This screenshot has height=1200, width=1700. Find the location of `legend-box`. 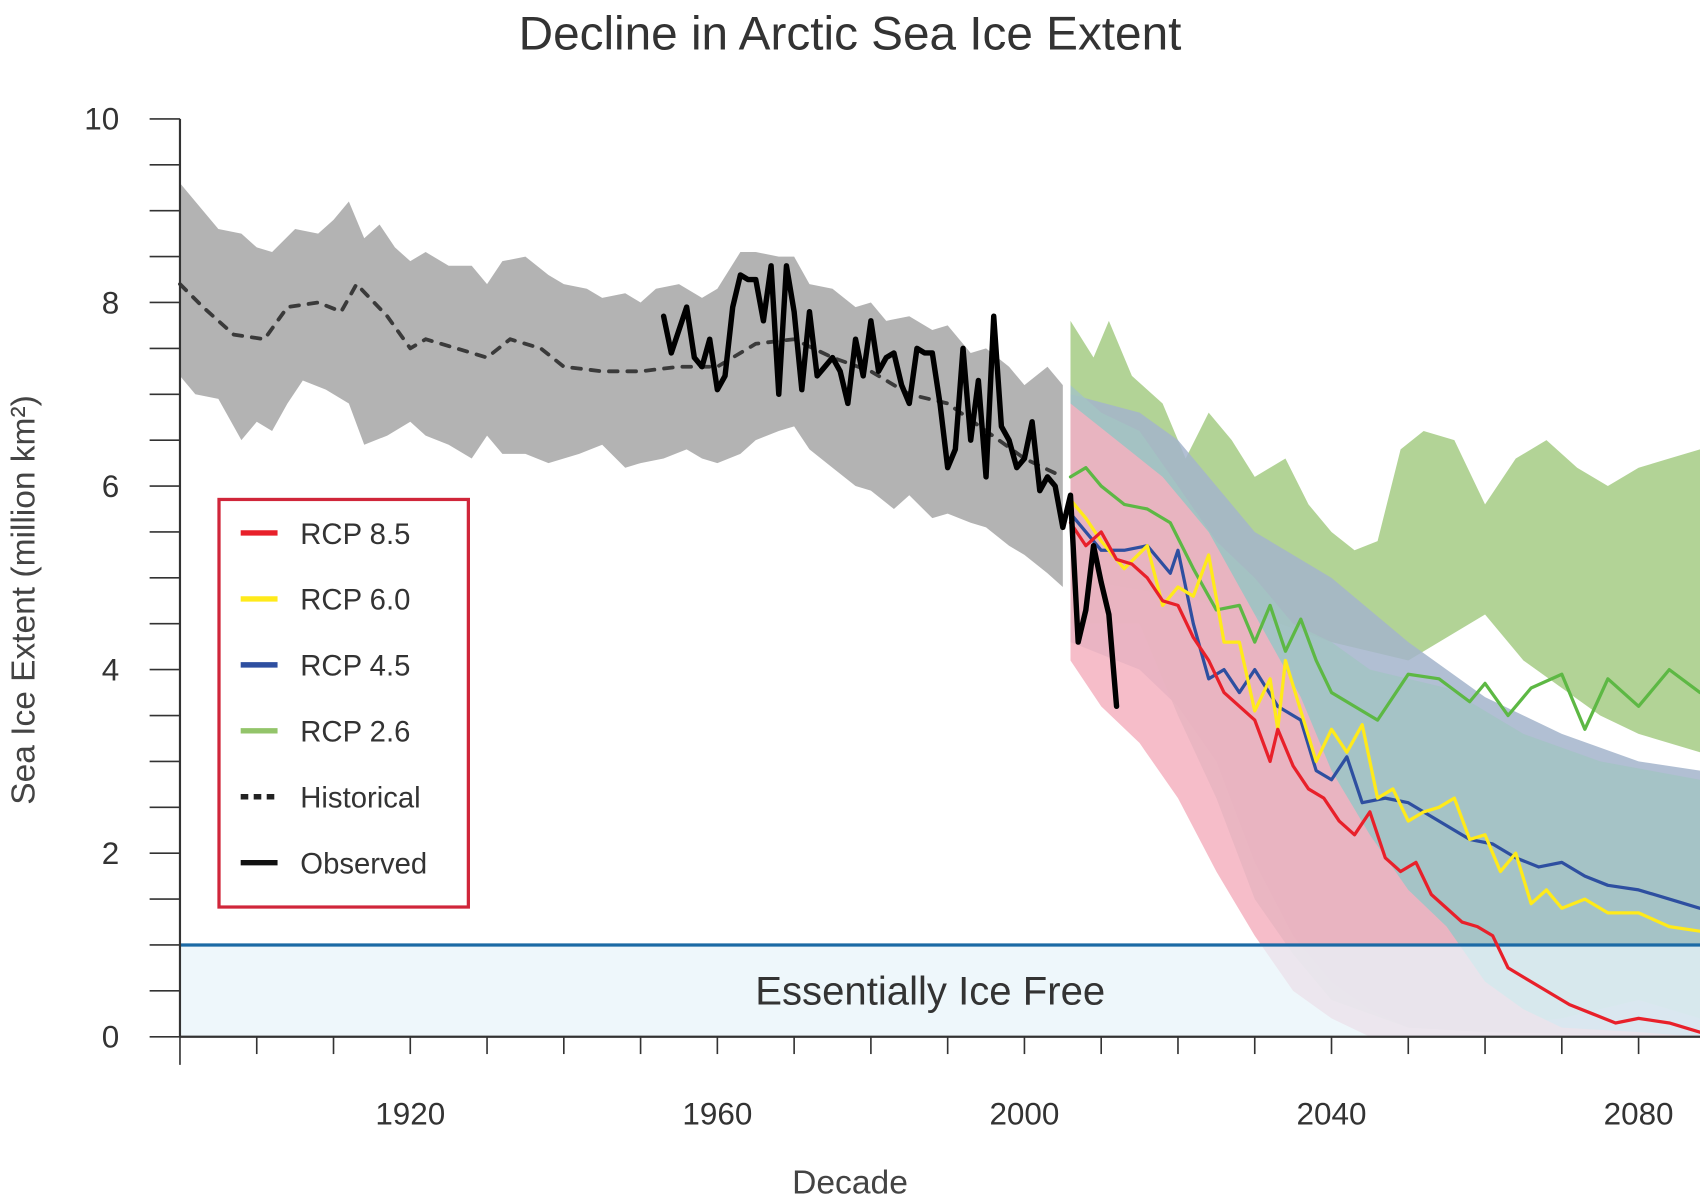

legend-box is located at coordinates (343, 703).